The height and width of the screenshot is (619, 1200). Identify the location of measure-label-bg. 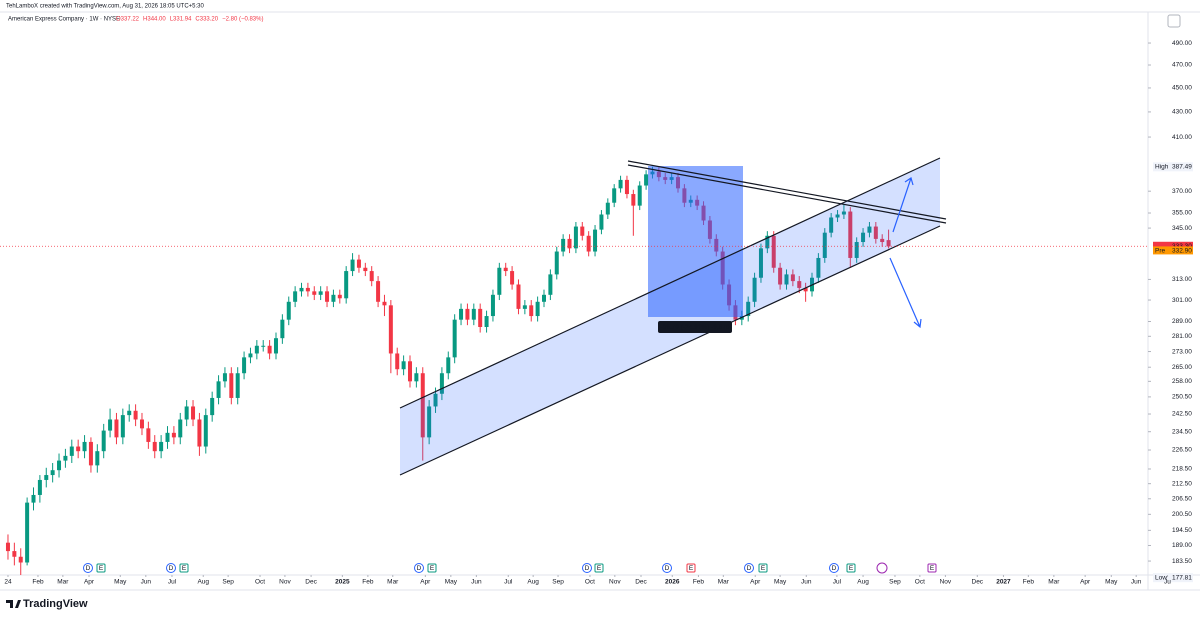
(695, 327).